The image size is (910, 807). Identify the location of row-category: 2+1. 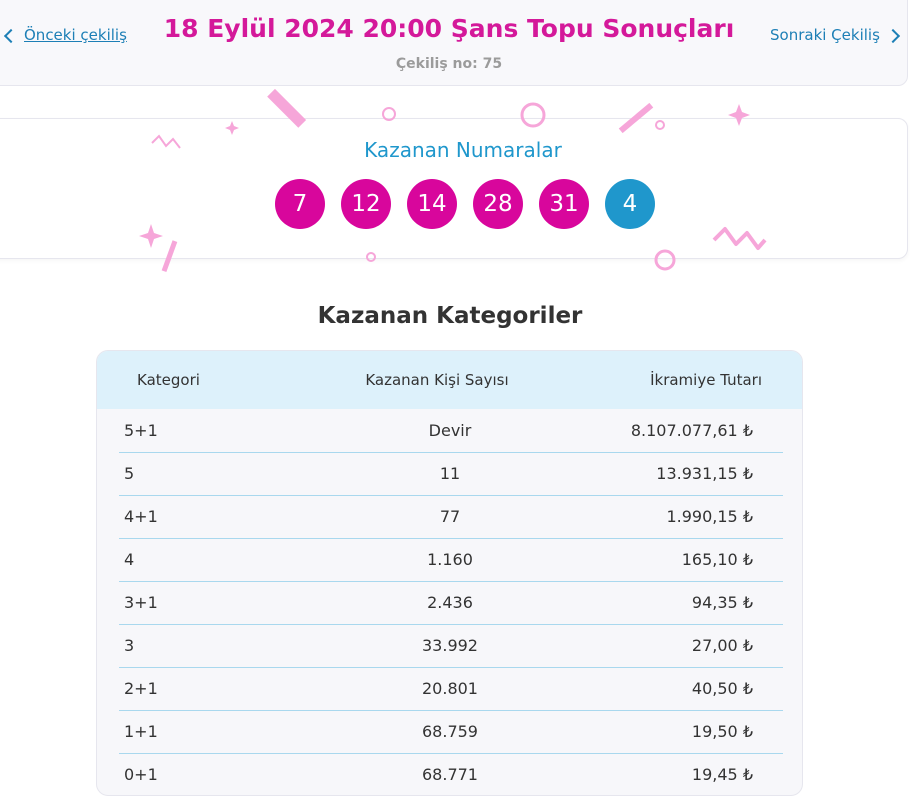
(141, 688).